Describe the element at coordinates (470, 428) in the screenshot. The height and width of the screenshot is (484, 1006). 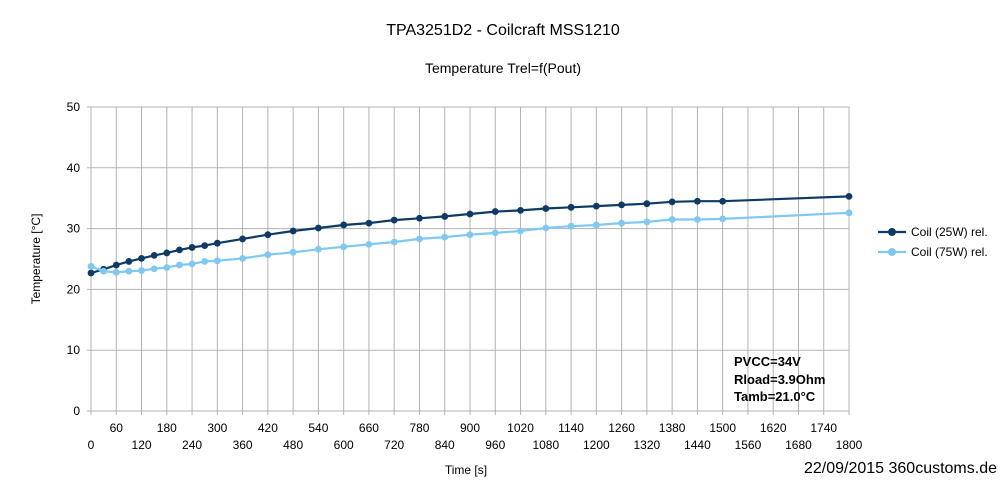
I see `x-tick-label: 900` at that location.